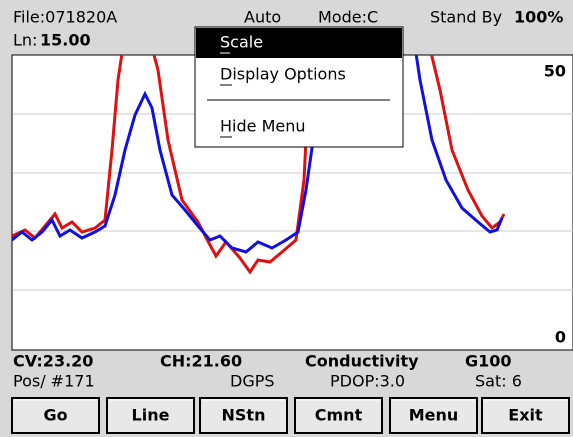 The image size is (573, 437). I want to click on line-value: 15.00, so click(65, 40).